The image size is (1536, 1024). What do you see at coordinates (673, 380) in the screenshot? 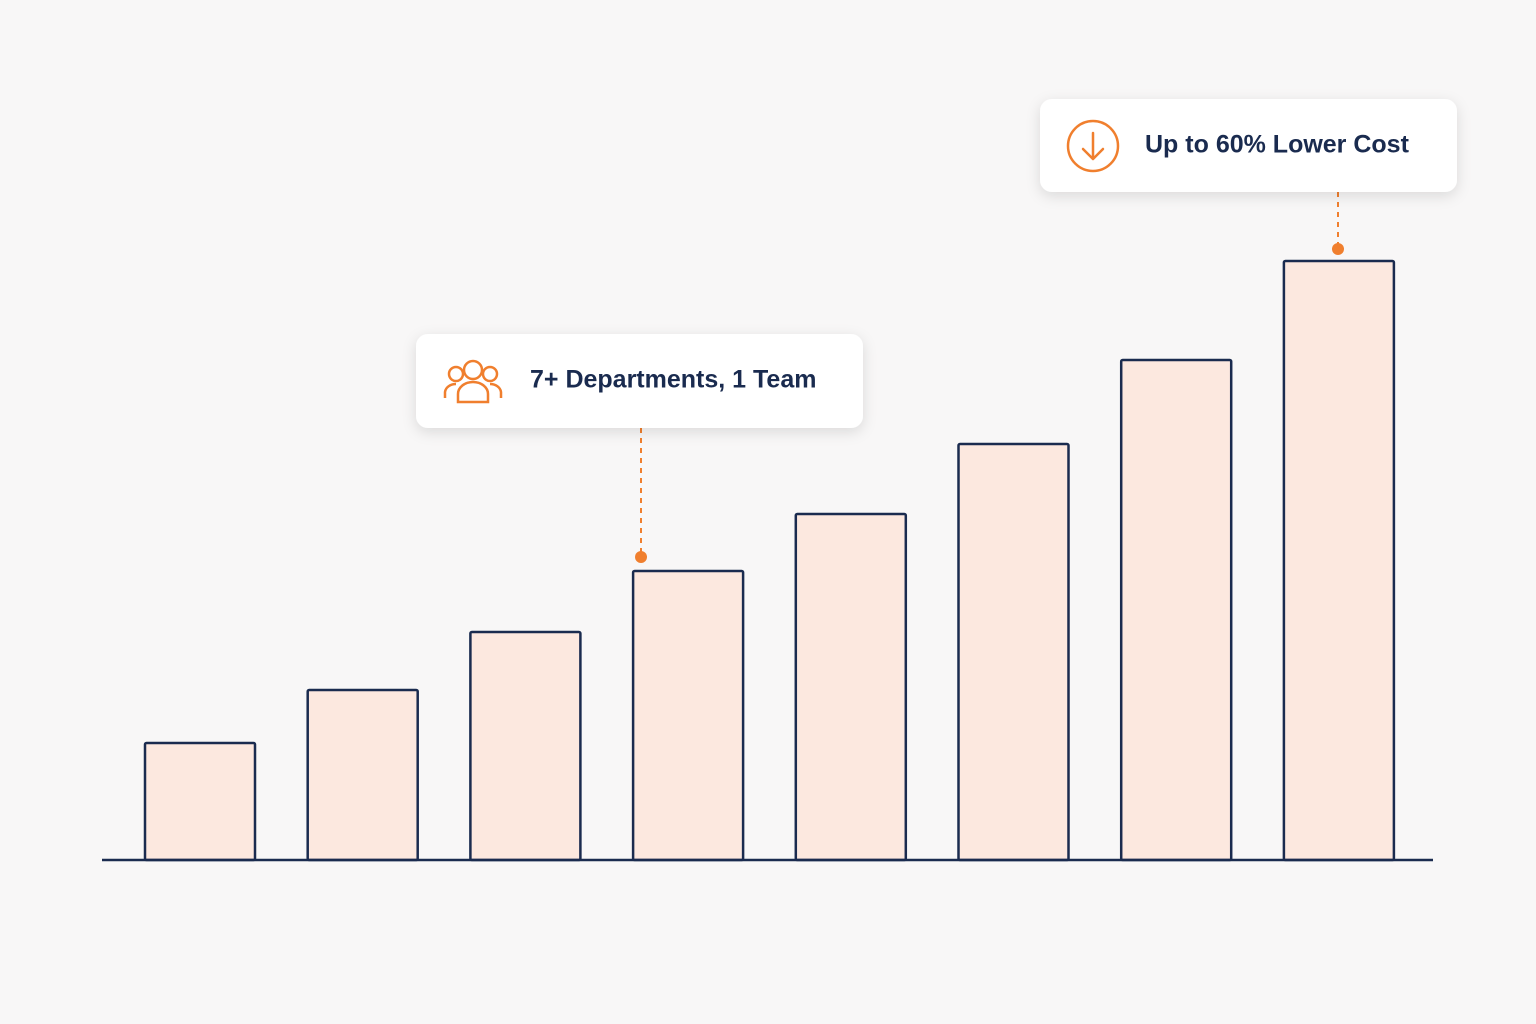
I see `callout-text: 7+ Departments, 1 Team` at bounding box center [673, 380].